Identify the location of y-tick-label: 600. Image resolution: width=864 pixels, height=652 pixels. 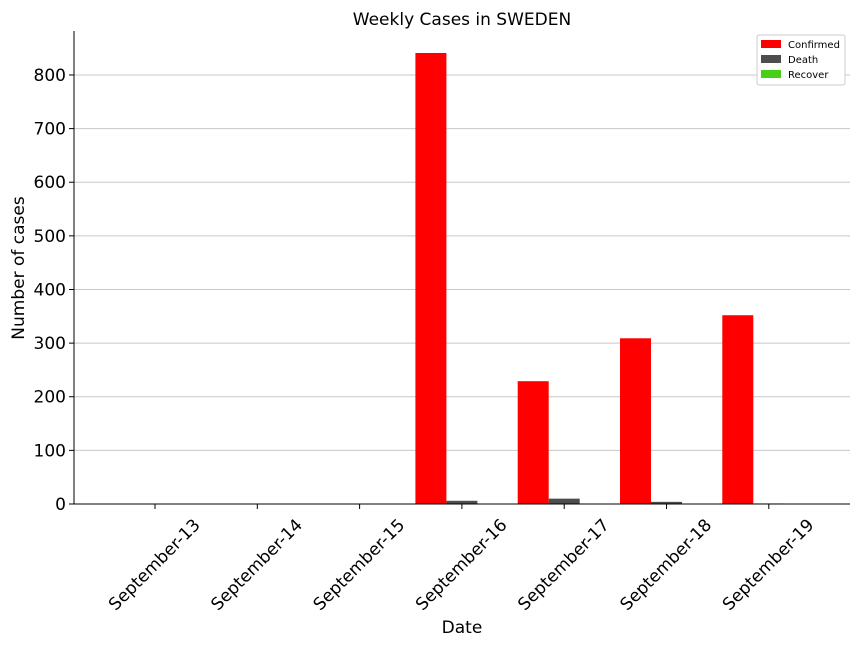
(50, 183).